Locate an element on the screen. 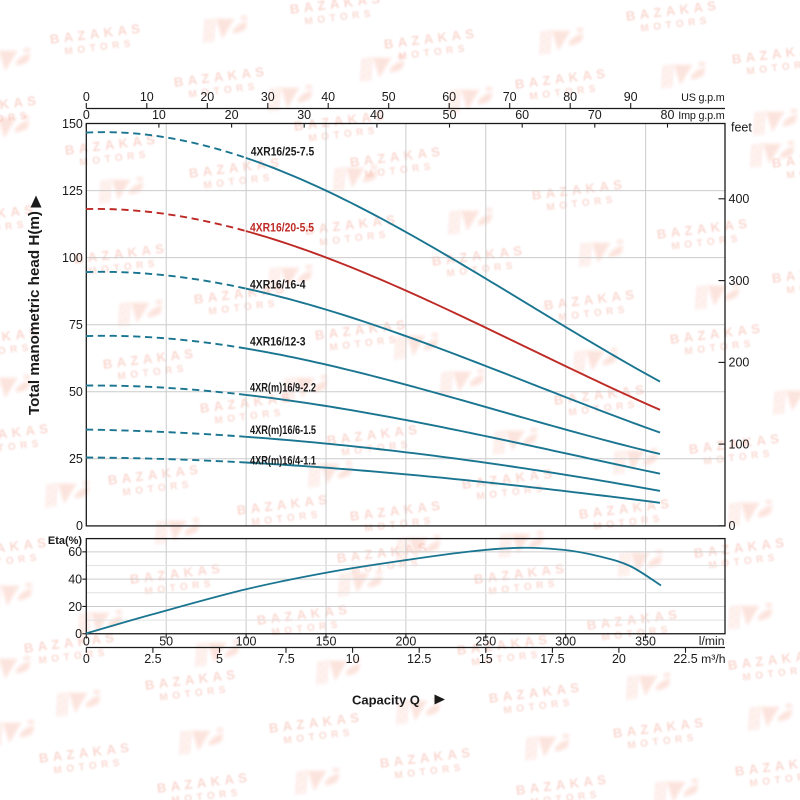 This screenshot has width=800, height=800. svg-text: 17.5 is located at coordinates (552, 659).